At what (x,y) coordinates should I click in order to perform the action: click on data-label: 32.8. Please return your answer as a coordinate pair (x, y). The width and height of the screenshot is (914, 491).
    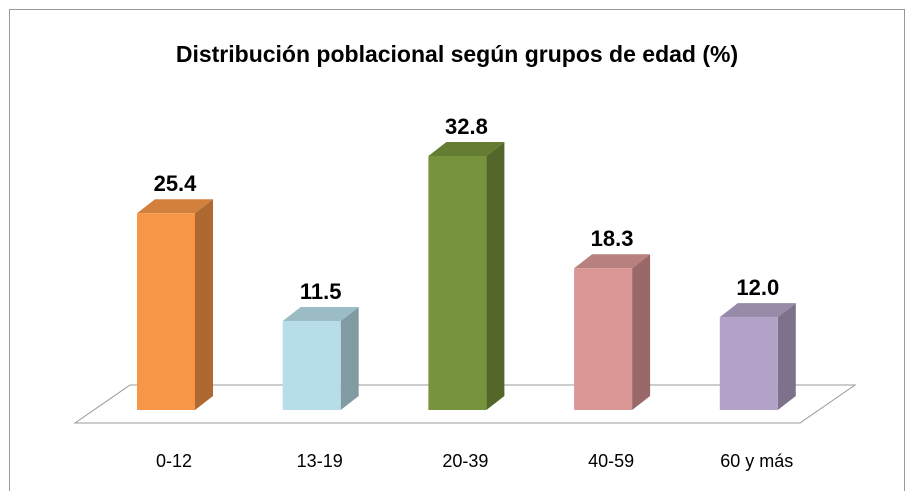
    Looking at the image, I should click on (466, 126).